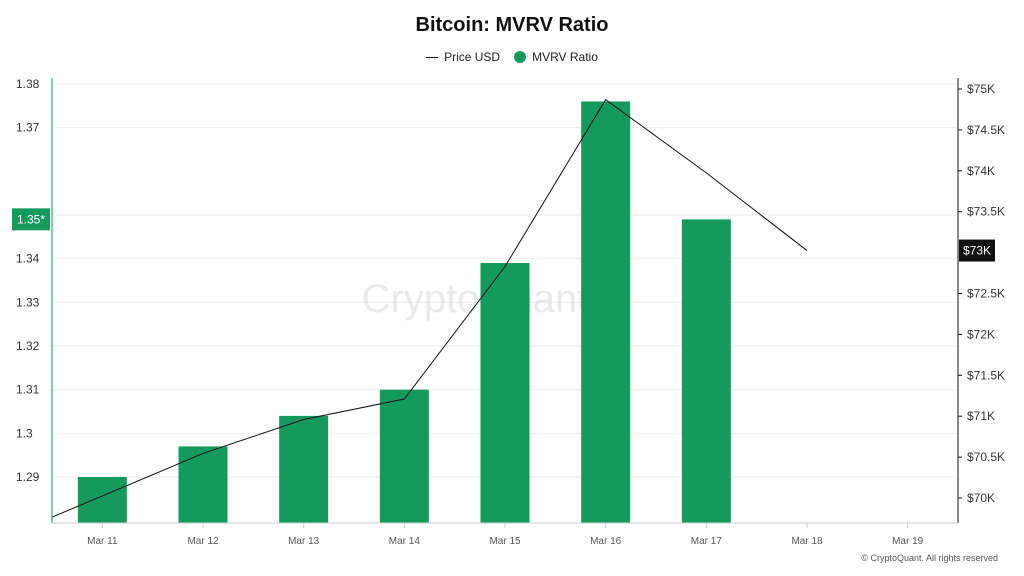  I want to click on left-tick-label: 1.31, so click(28, 390).